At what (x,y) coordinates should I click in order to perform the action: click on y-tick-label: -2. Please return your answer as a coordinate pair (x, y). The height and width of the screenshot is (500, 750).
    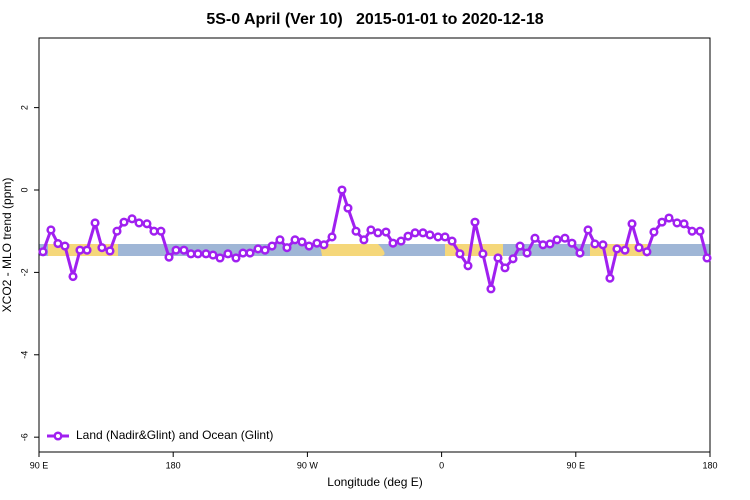
    Looking at the image, I should click on (24, 272).